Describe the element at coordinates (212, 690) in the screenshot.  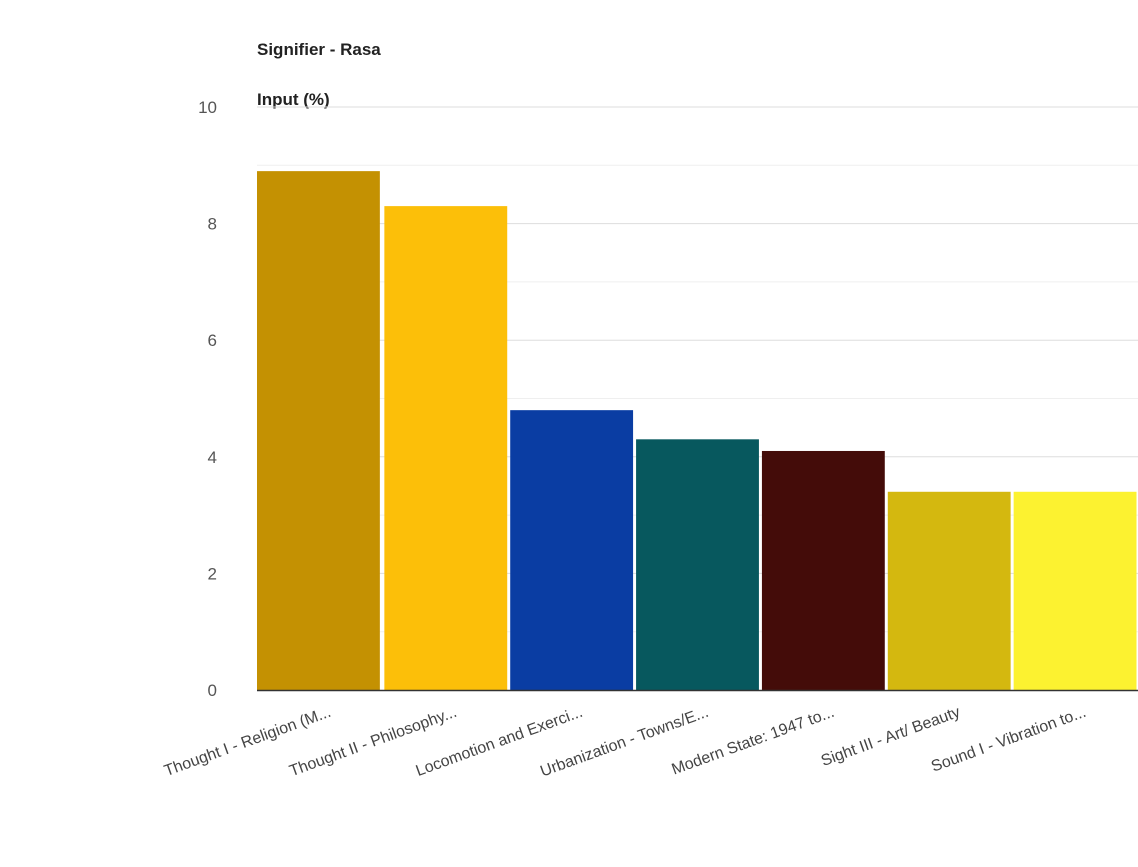
I see `y-tick-label: 0` at that location.